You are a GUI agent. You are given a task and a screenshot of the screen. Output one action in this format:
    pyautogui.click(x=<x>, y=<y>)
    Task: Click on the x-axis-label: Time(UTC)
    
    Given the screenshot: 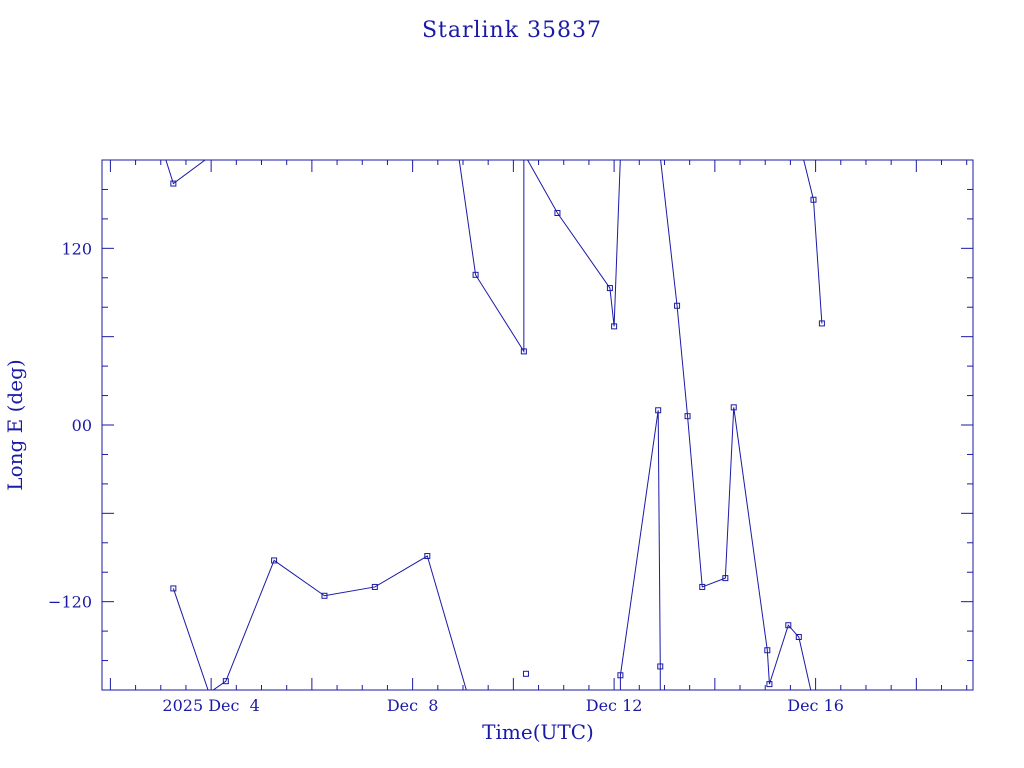 What is the action you would take?
    pyautogui.click(x=538, y=732)
    